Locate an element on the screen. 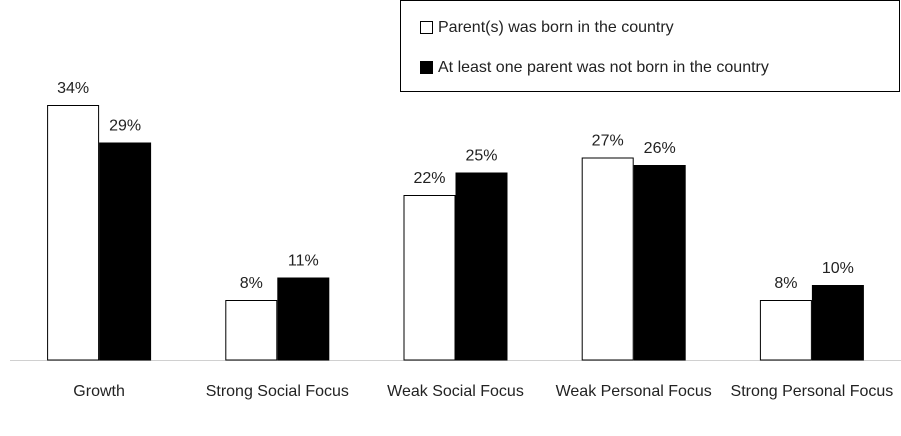 This screenshot has width=901, height=436. value-label: 22% is located at coordinates (429, 178).